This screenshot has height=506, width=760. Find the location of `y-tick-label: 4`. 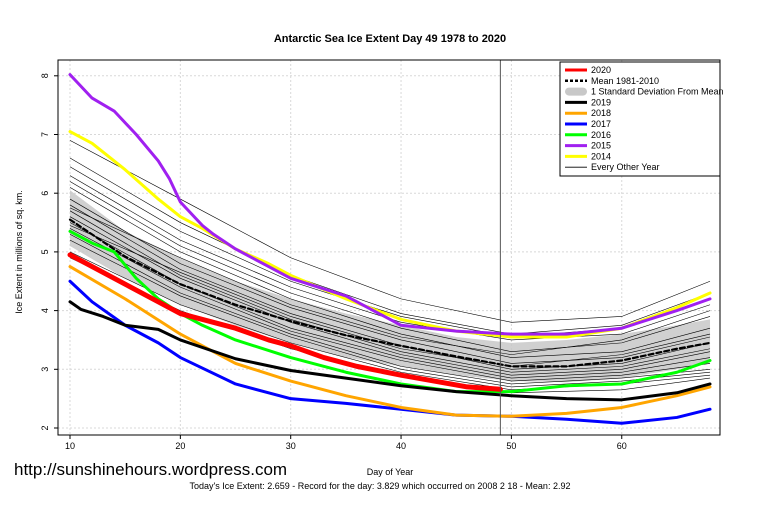

y-tick-label: 4 is located at coordinates (45, 310).